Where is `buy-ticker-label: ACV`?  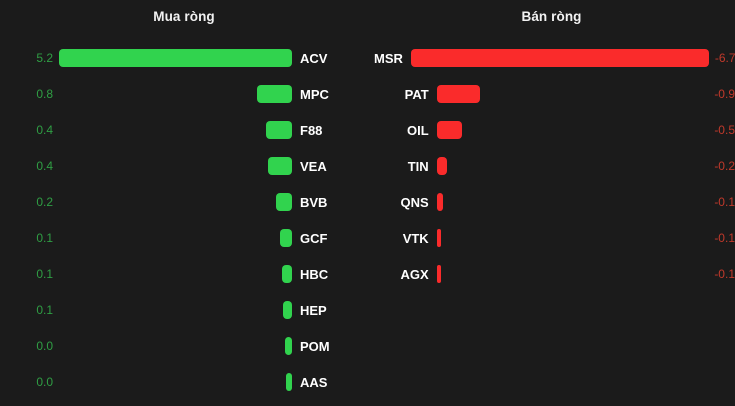
buy-ticker-label: ACV is located at coordinates (314, 58).